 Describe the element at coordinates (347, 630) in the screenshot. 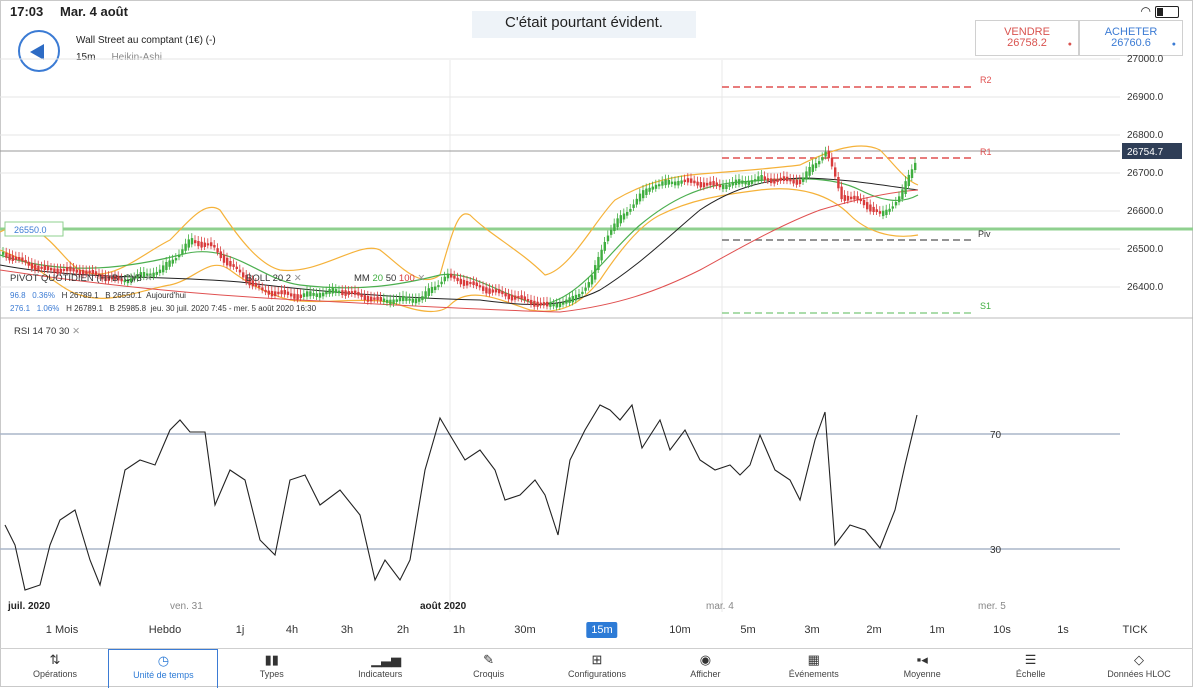

I see `timeframe-3h: 3h` at that location.